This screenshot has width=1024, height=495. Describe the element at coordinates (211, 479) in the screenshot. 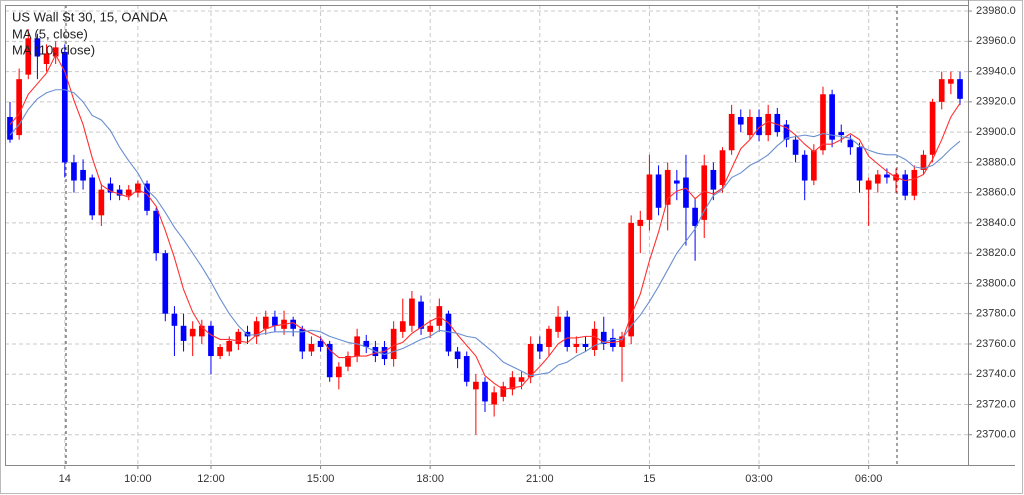

I see `x-tick-label: 12:00` at that location.